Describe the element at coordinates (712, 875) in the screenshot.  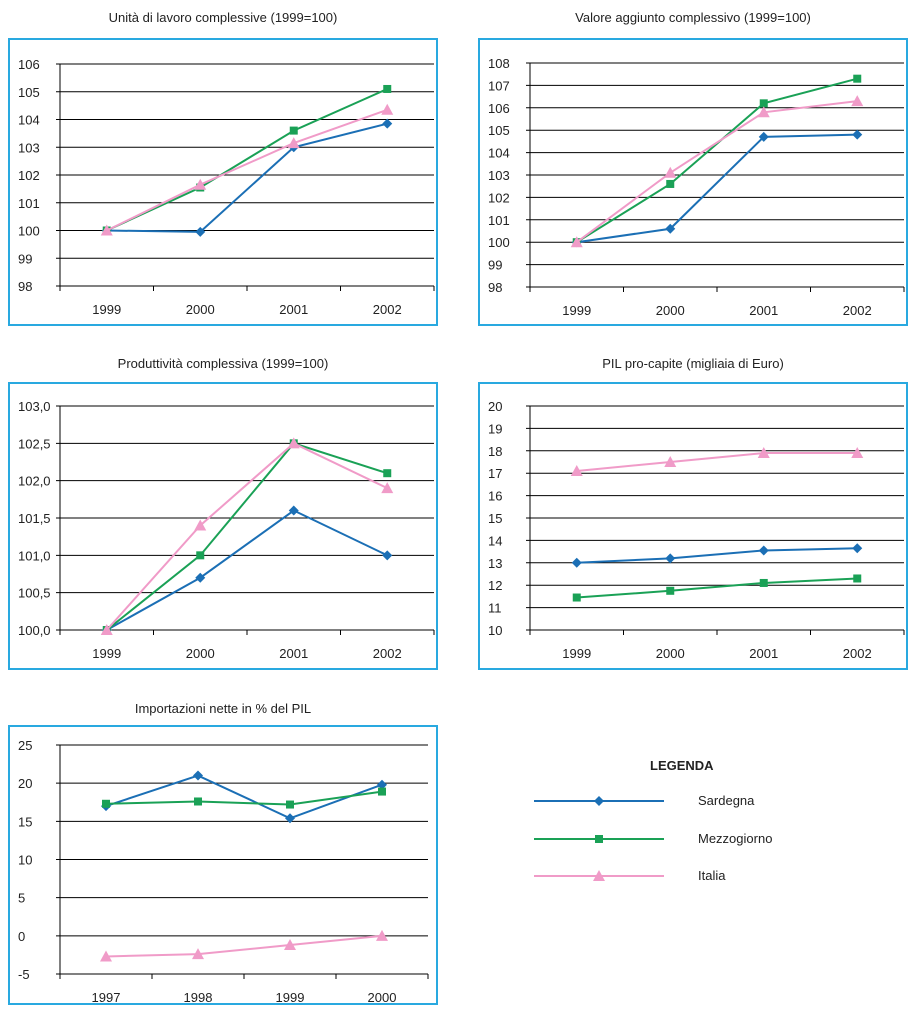
I see `legend-label-italia: Italia` at that location.